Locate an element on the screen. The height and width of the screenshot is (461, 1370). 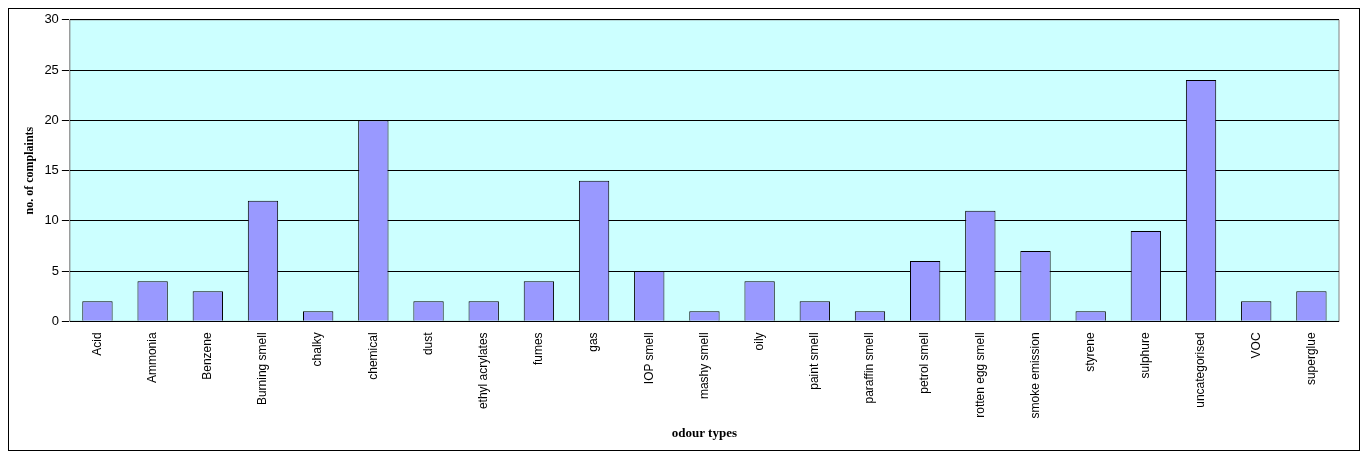
x-tick-label: gas is located at coordinates (593, 342).